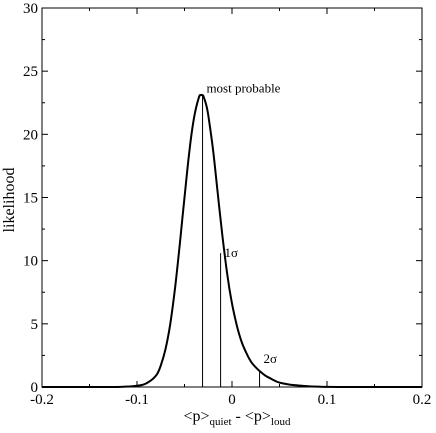  Describe the element at coordinates (281, 422) in the screenshot. I see `x-axis-label-sub-loud: loud` at that location.